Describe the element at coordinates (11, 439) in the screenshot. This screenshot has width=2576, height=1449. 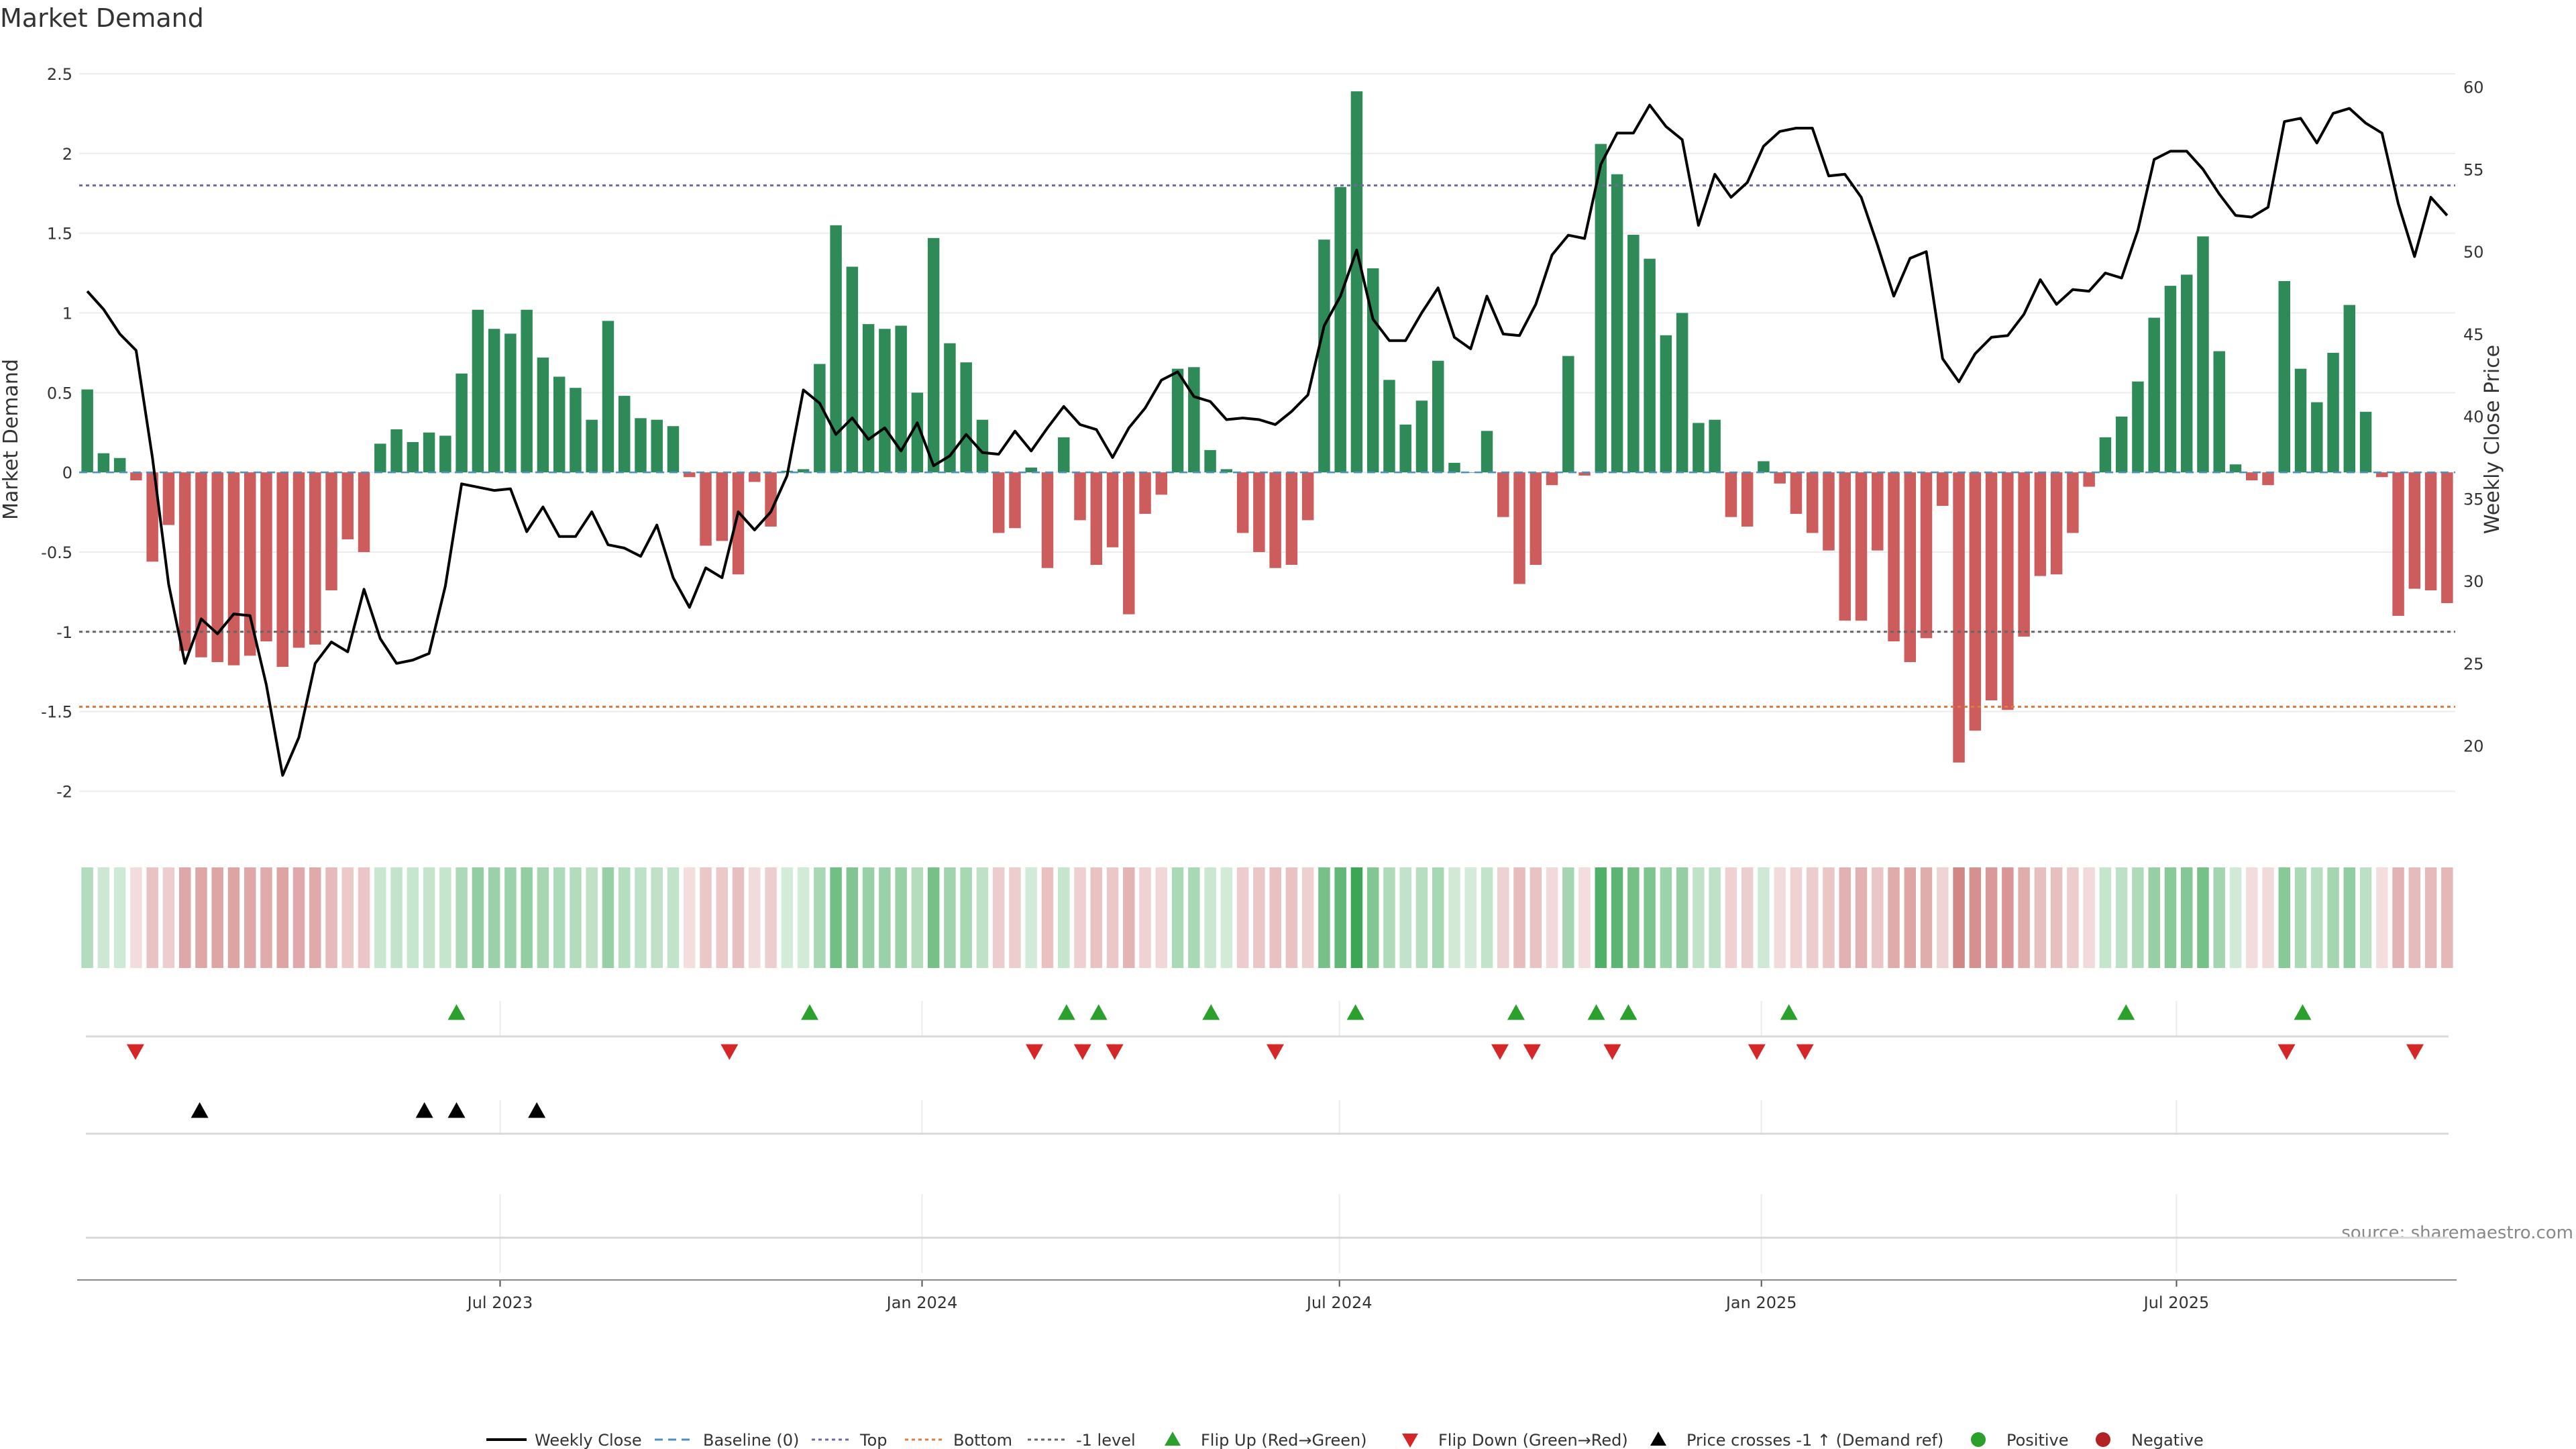
I see `y-axis-left-title: Market Demand` at that location.